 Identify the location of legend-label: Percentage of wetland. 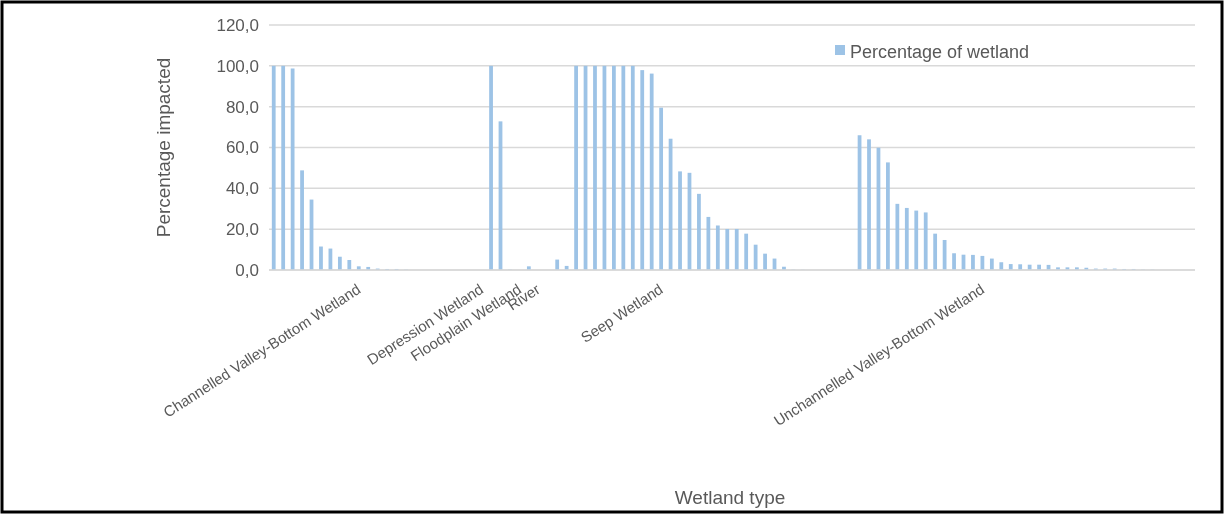
(940, 52).